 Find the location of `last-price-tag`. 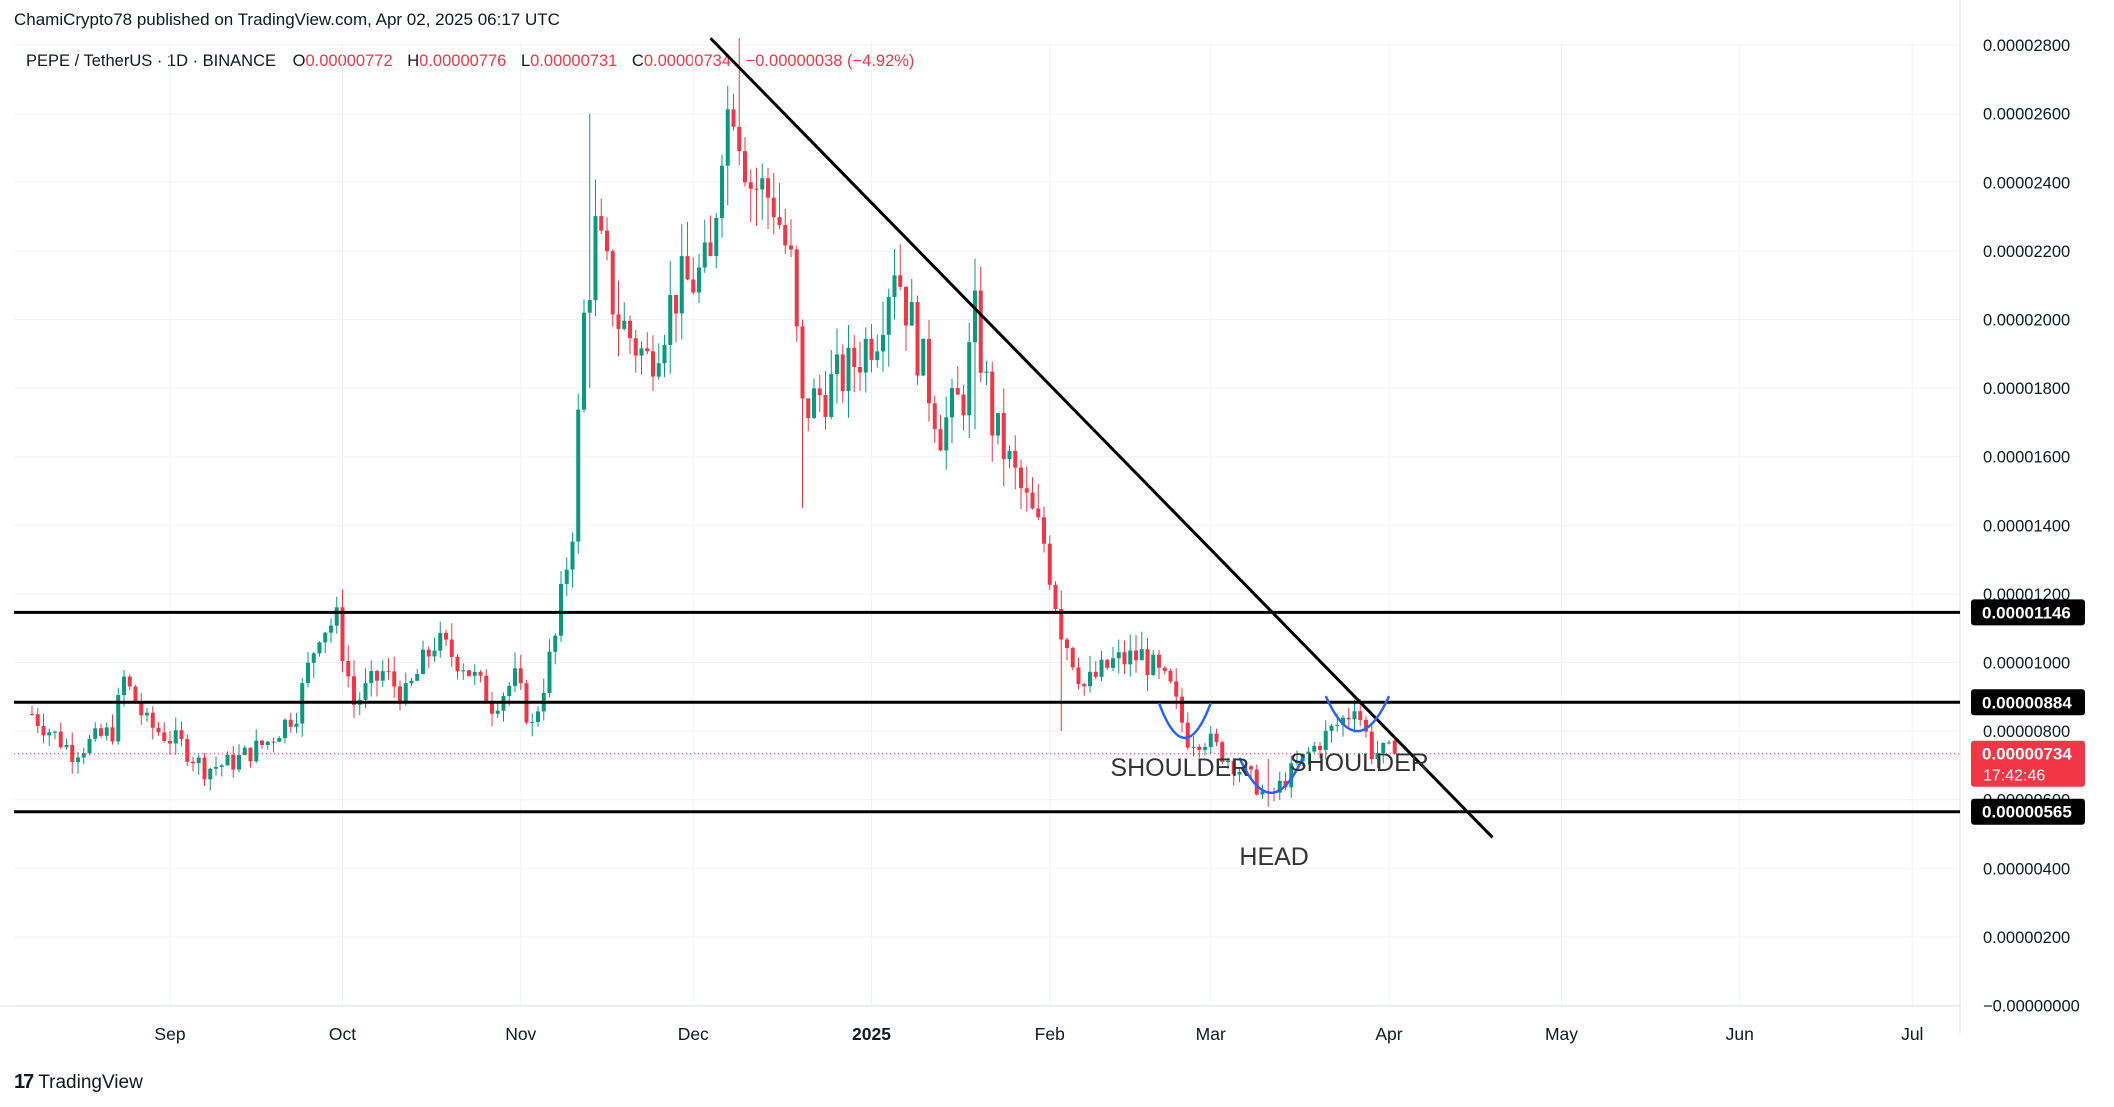

last-price-tag is located at coordinates (2028, 763).